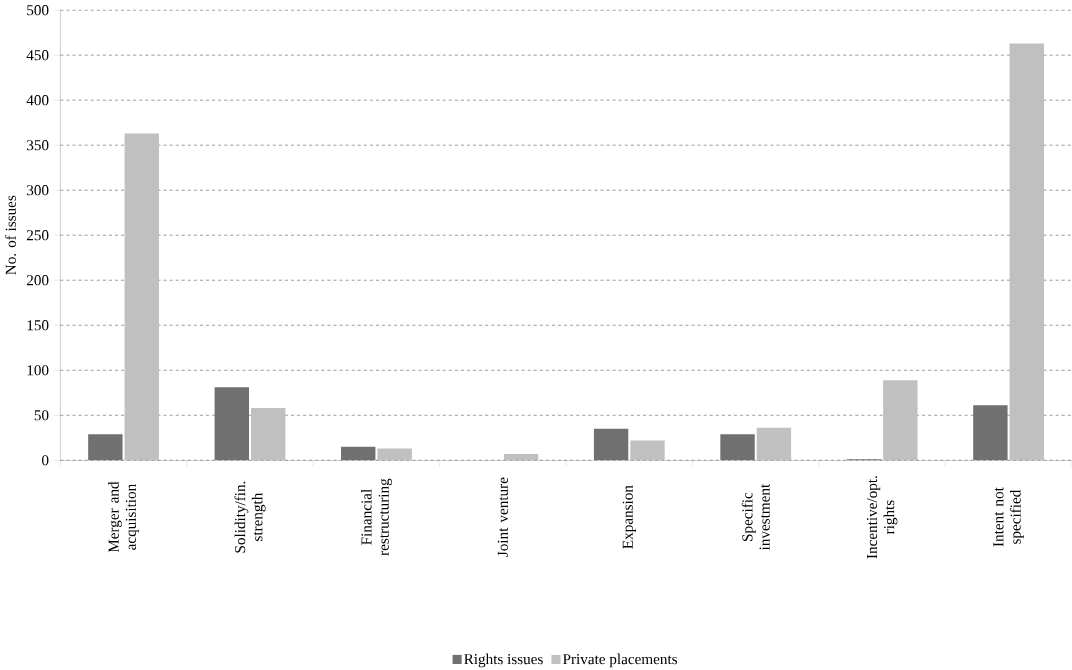 The image size is (1072, 670). Describe the element at coordinates (755, 516) in the screenshot. I see `x-tick-label: Specific investment` at that location.